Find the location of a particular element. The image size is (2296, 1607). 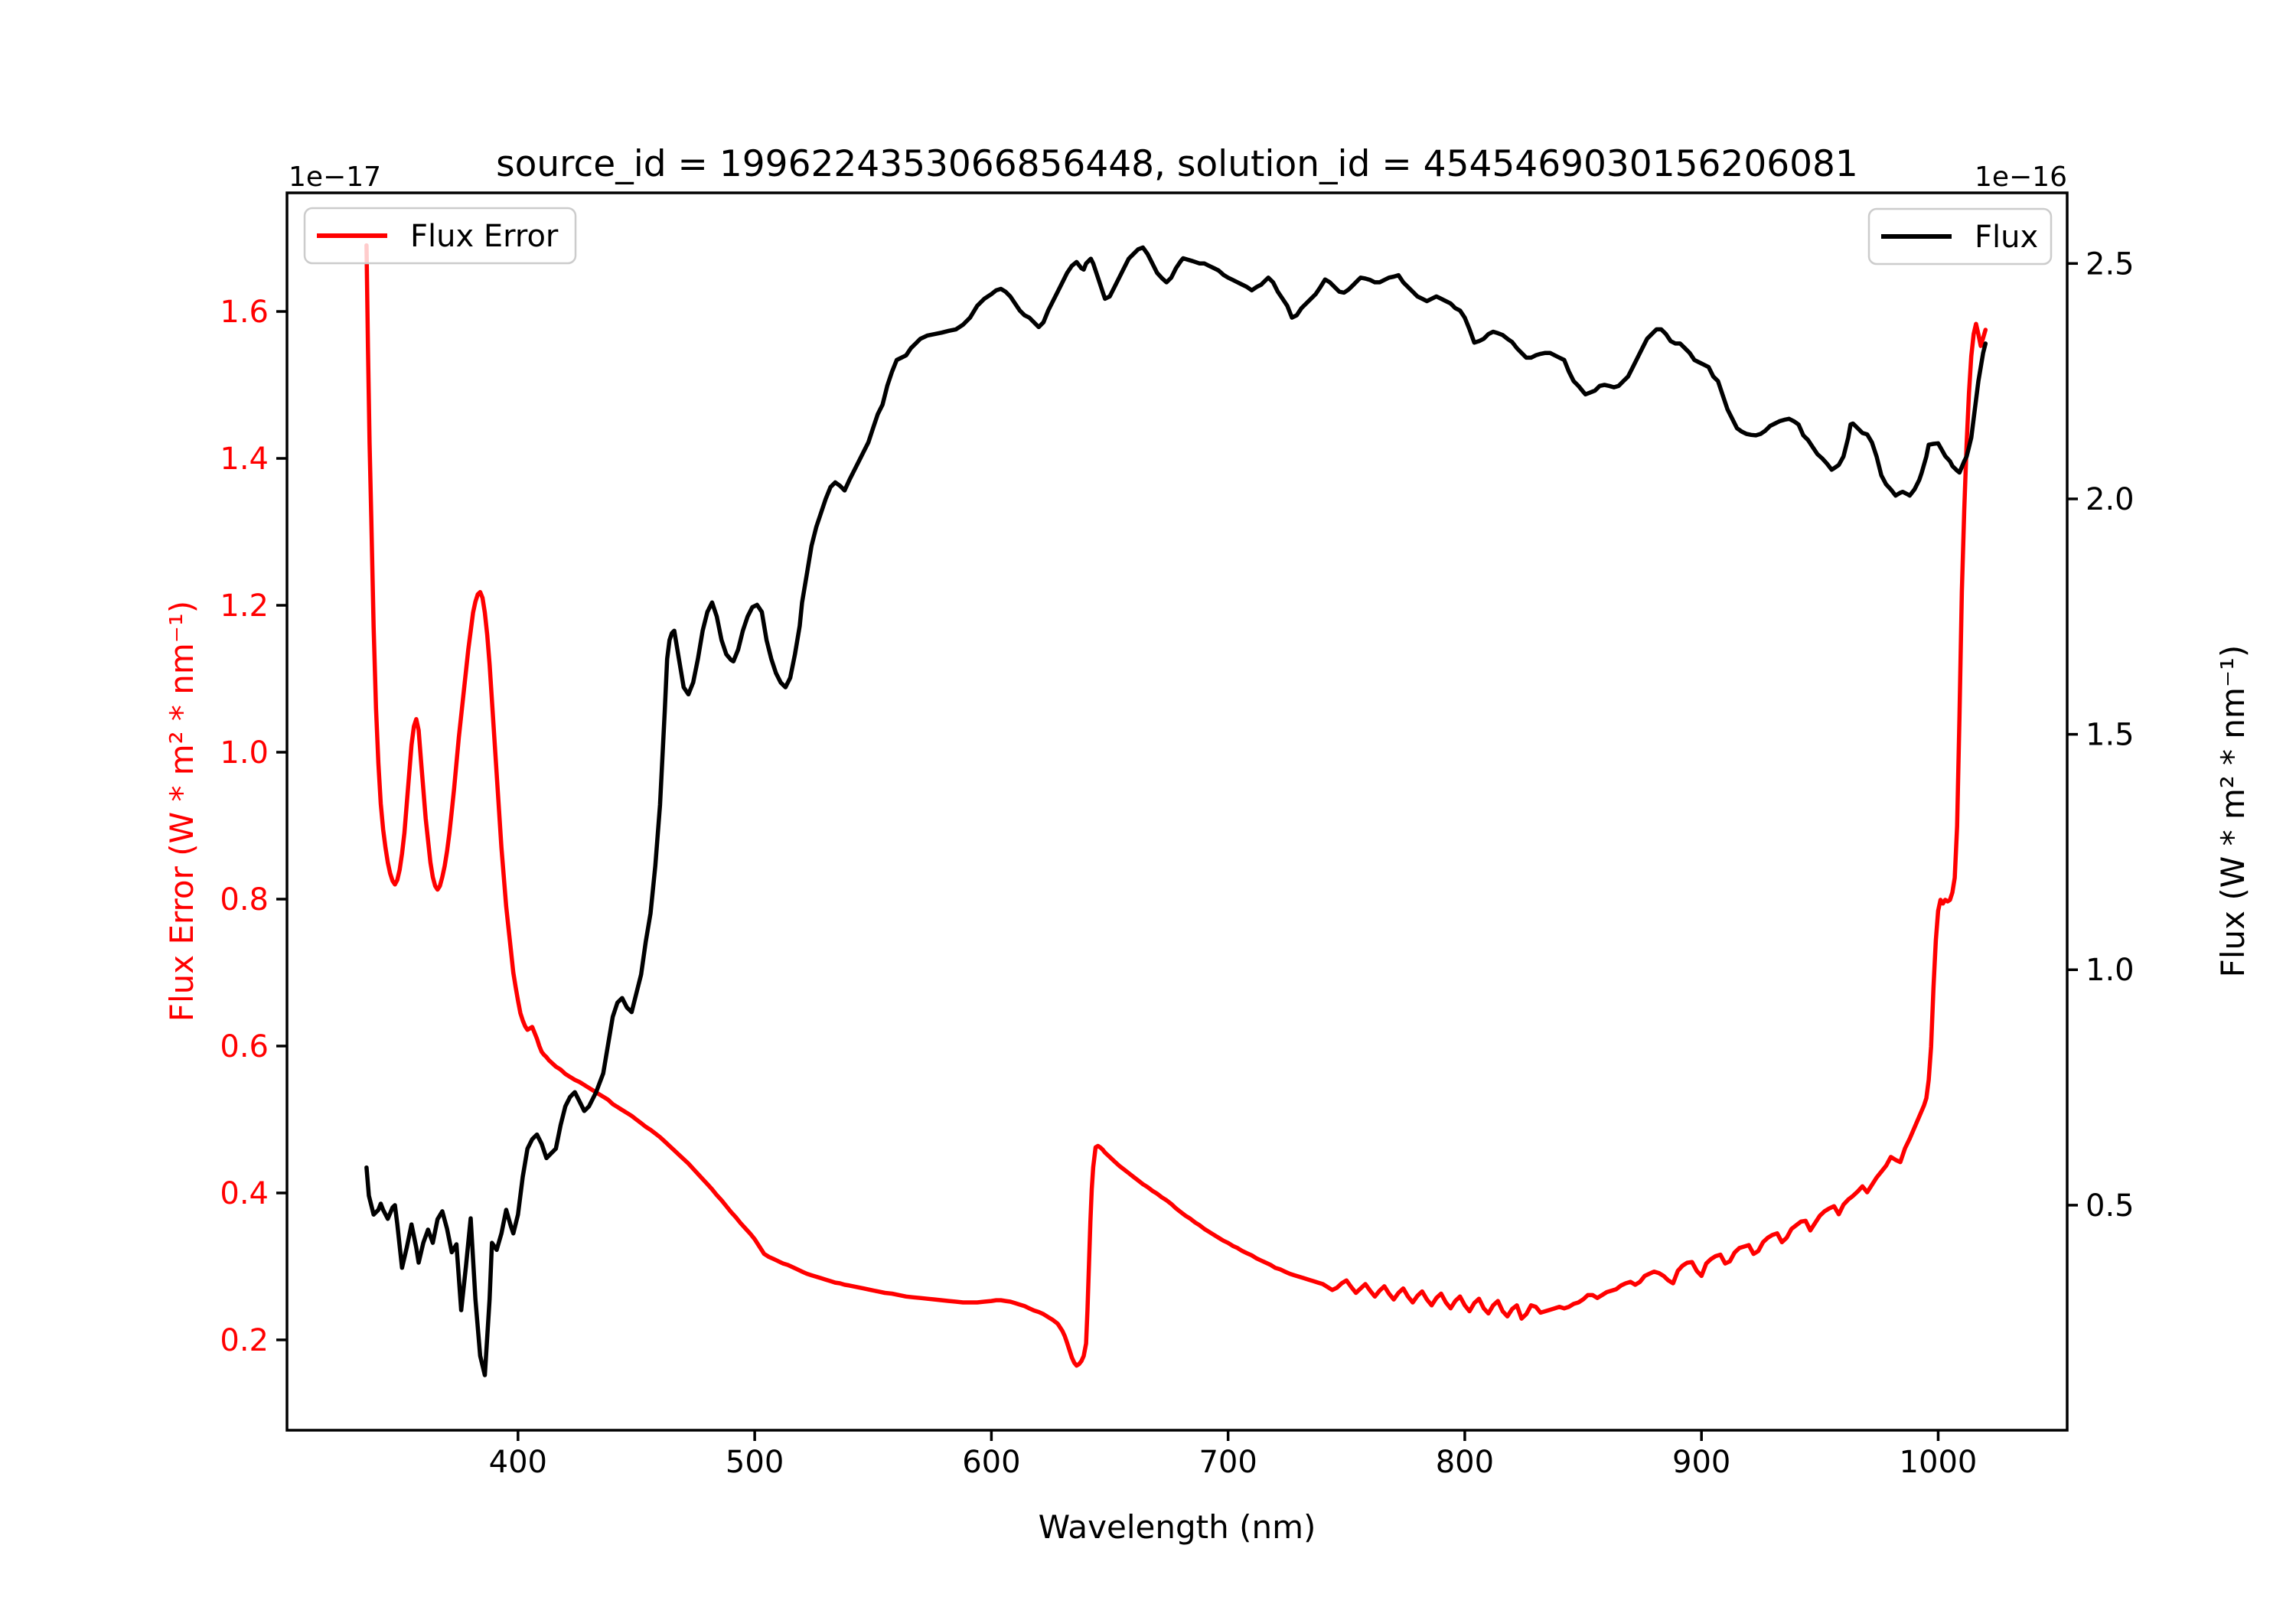

legend-flux-error: Flux Error is located at coordinates (440, 236).